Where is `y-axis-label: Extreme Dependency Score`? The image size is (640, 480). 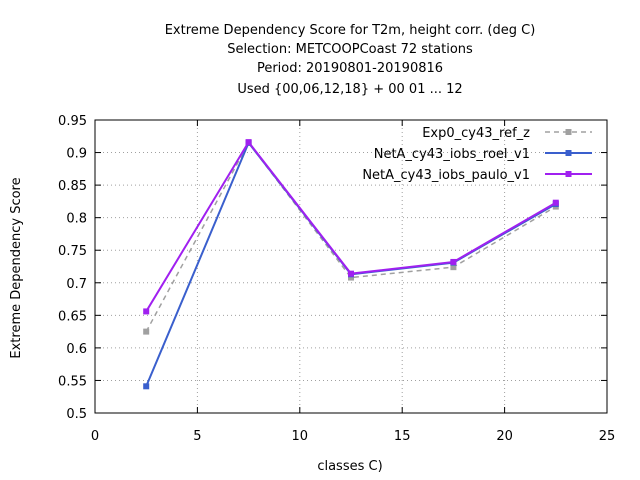
y-axis-label: Extreme Dependency Score is located at coordinates (16, 267).